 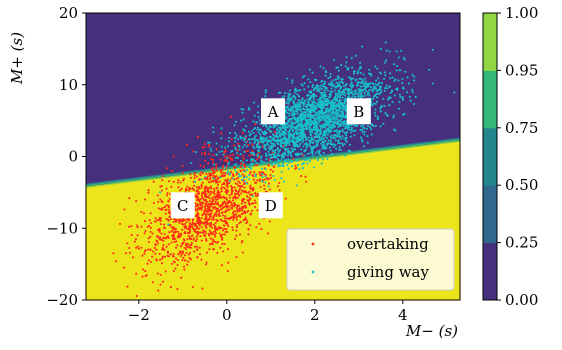 What do you see at coordinates (521, 70) in the screenshot?
I see `colorbar-tick-label: 0.95` at bounding box center [521, 70].